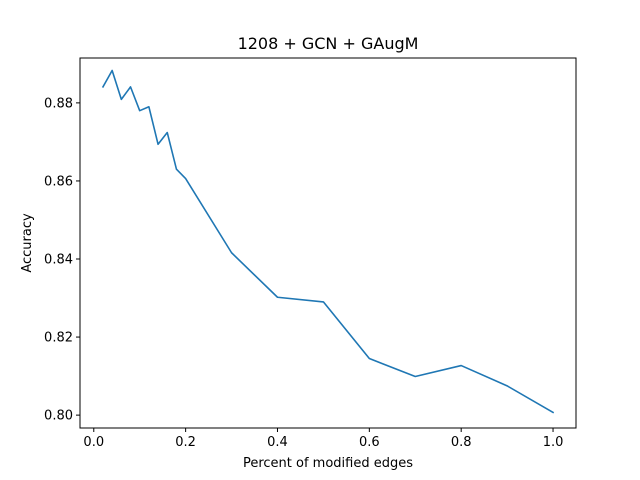 This screenshot has height=480, width=640. What do you see at coordinates (277, 442) in the screenshot?
I see `x-tick-label: 0.4` at bounding box center [277, 442].